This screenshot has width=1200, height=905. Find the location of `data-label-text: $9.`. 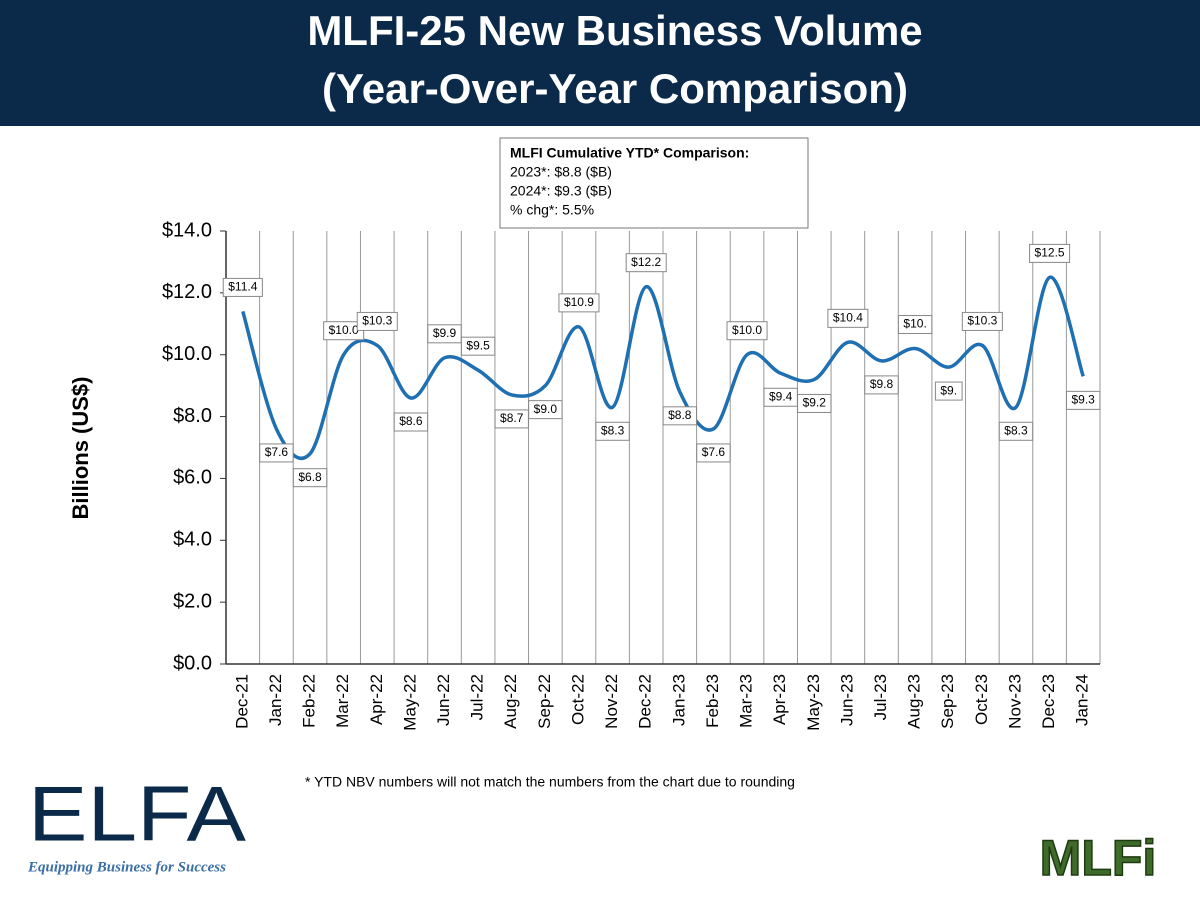

data-label-text: $9. is located at coordinates (948, 390).